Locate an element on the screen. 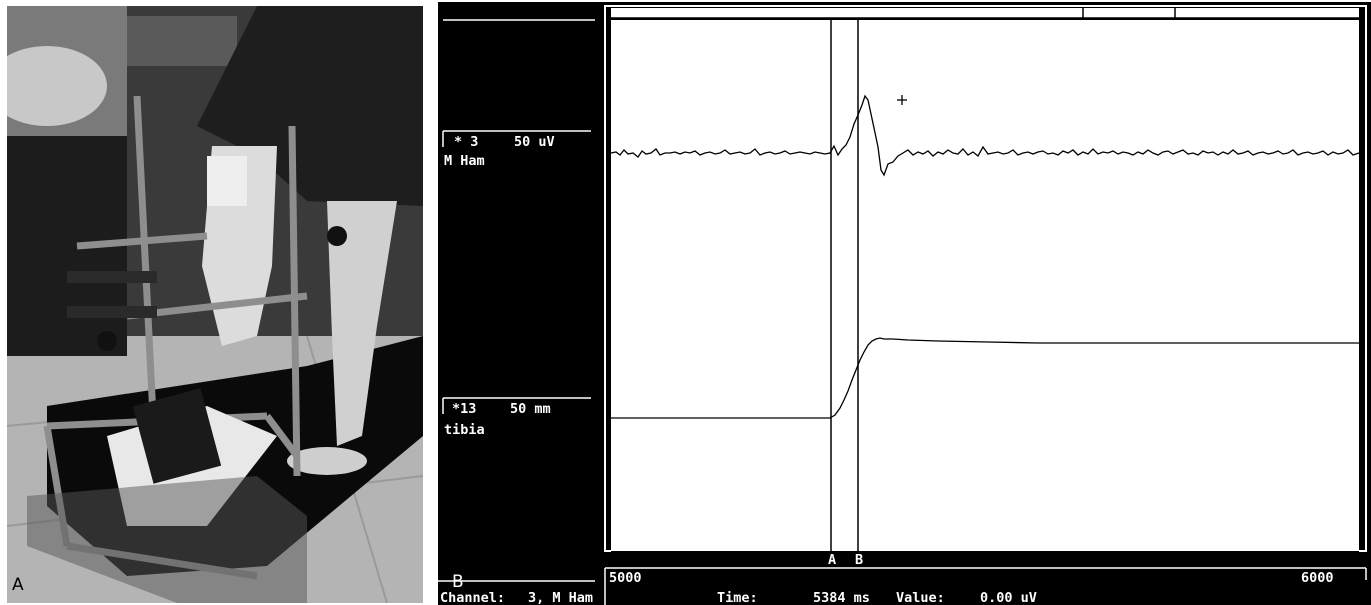 Image resolution: width=1371 pixels, height=605 pixels. channel-3-scale: 50 uV is located at coordinates (534, 142).